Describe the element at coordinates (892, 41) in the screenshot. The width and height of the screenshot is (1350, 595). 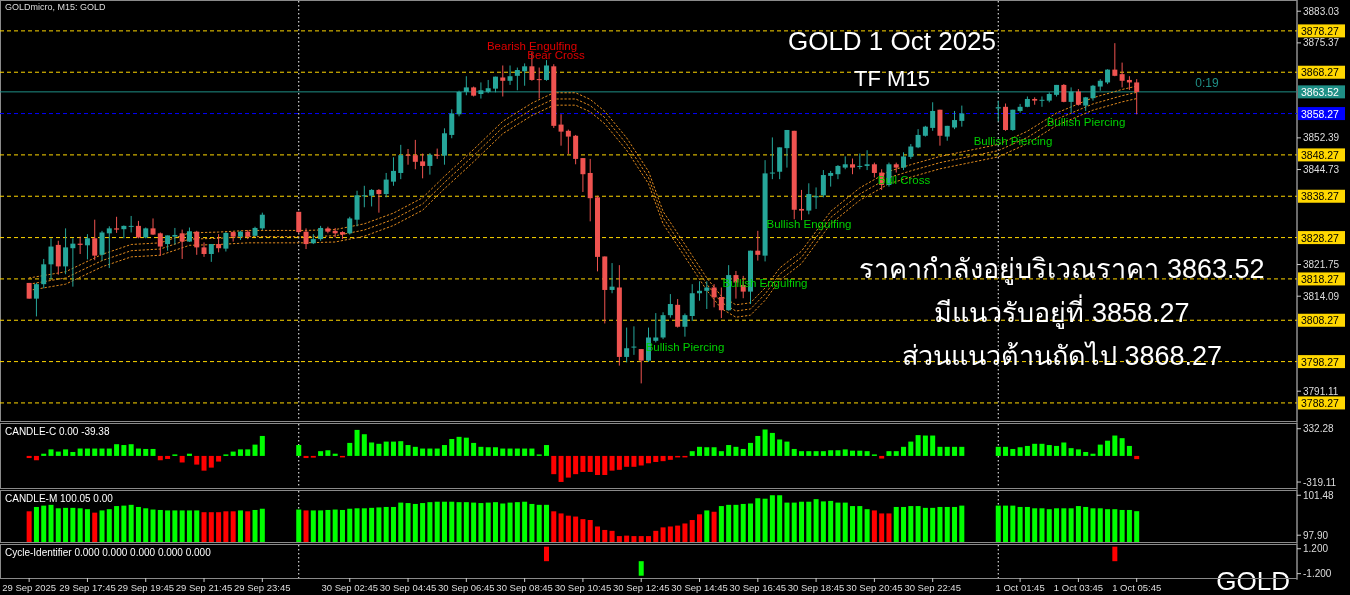
I see `text: GOLD 1 Oct 2025` at that location.